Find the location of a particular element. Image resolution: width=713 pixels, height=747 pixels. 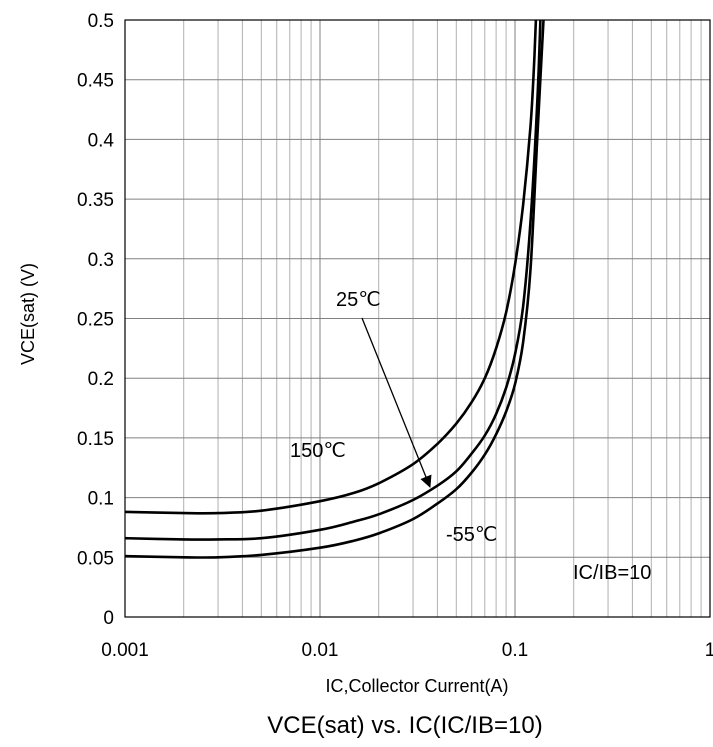

ic-ib-ratio-annotation: IC/IB=10 is located at coordinates (612, 573).